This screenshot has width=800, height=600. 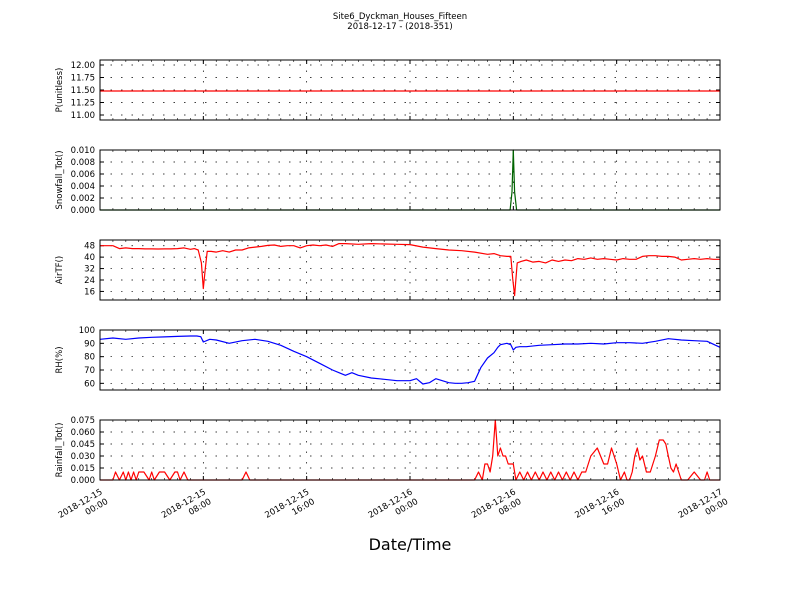 What do you see at coordinates (83, 116) in the screenshot?
I see `y-tick-label: 11.00` at bounding box center [83, 116].